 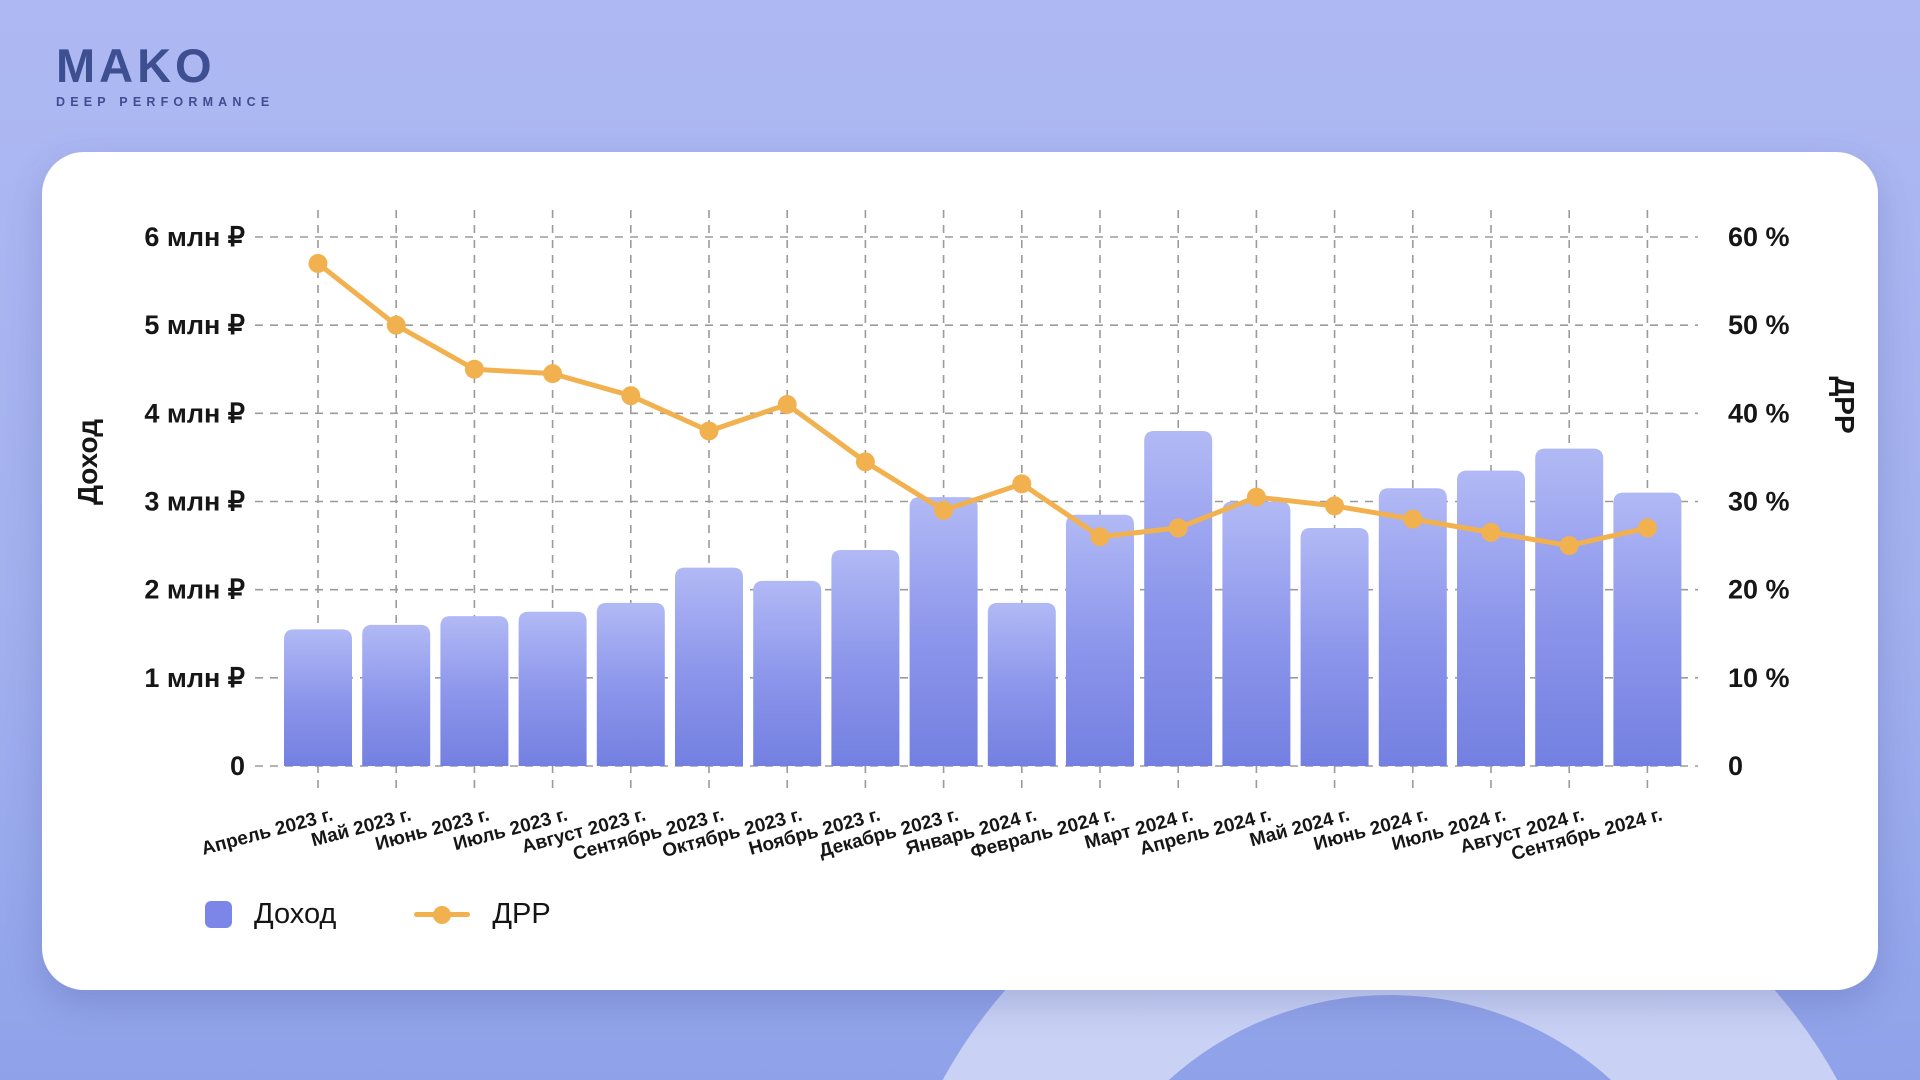 I want to click on logo-wordmark: MAKO, so click(x=136, y=65).